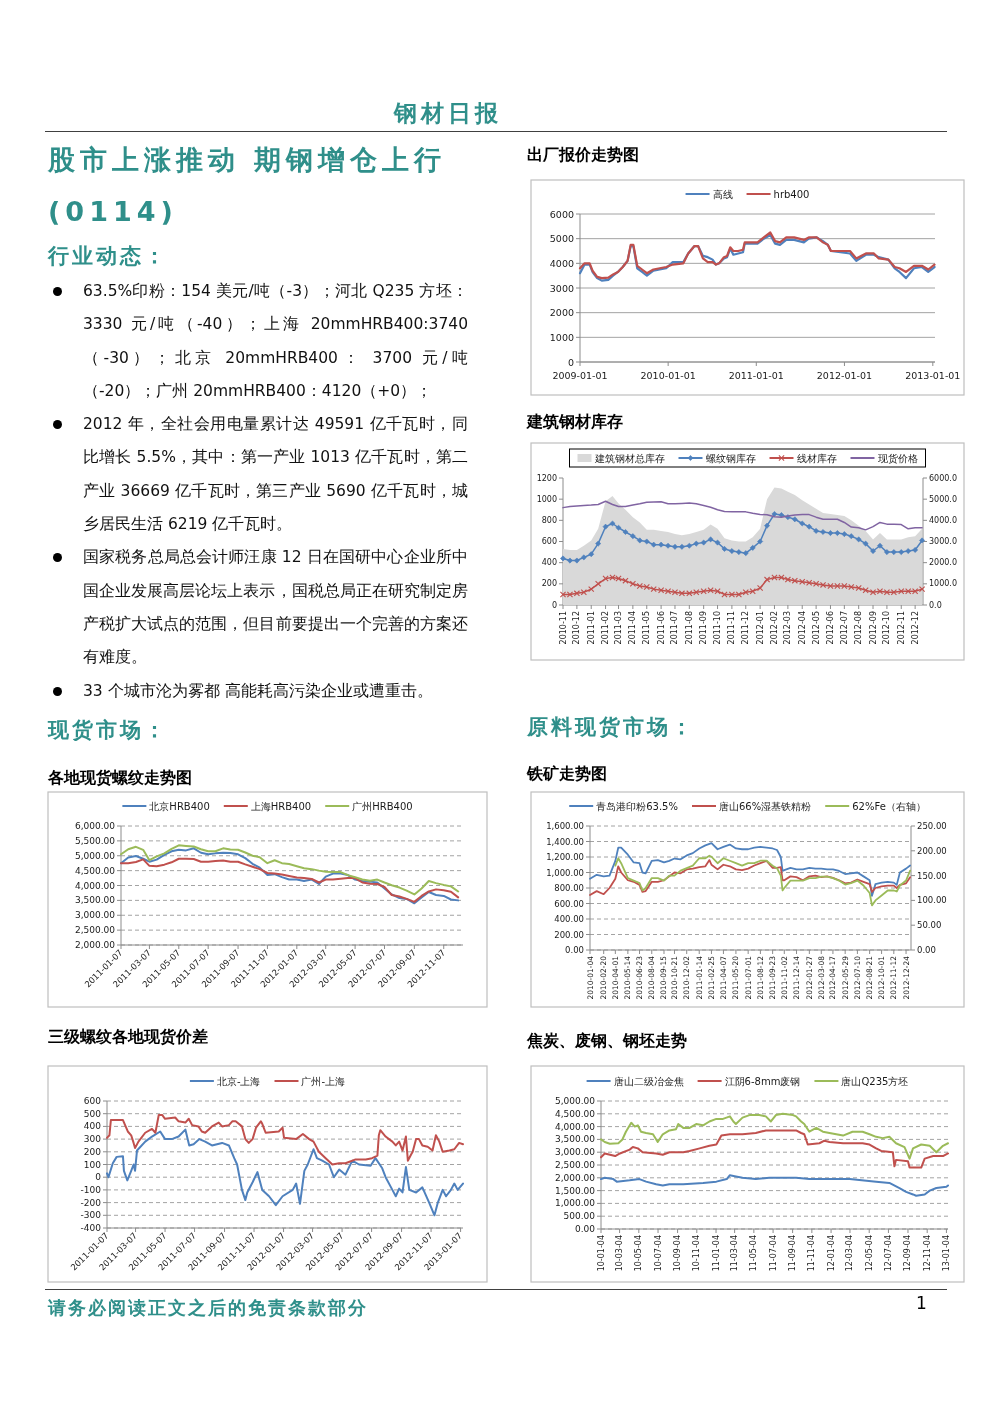 This screenshot has width=992, height=1403. What do you see at coordinates (565, 857) in the screenshot?
I see `y-tick-label: 1,200.00` at bounding box center [565, 857].